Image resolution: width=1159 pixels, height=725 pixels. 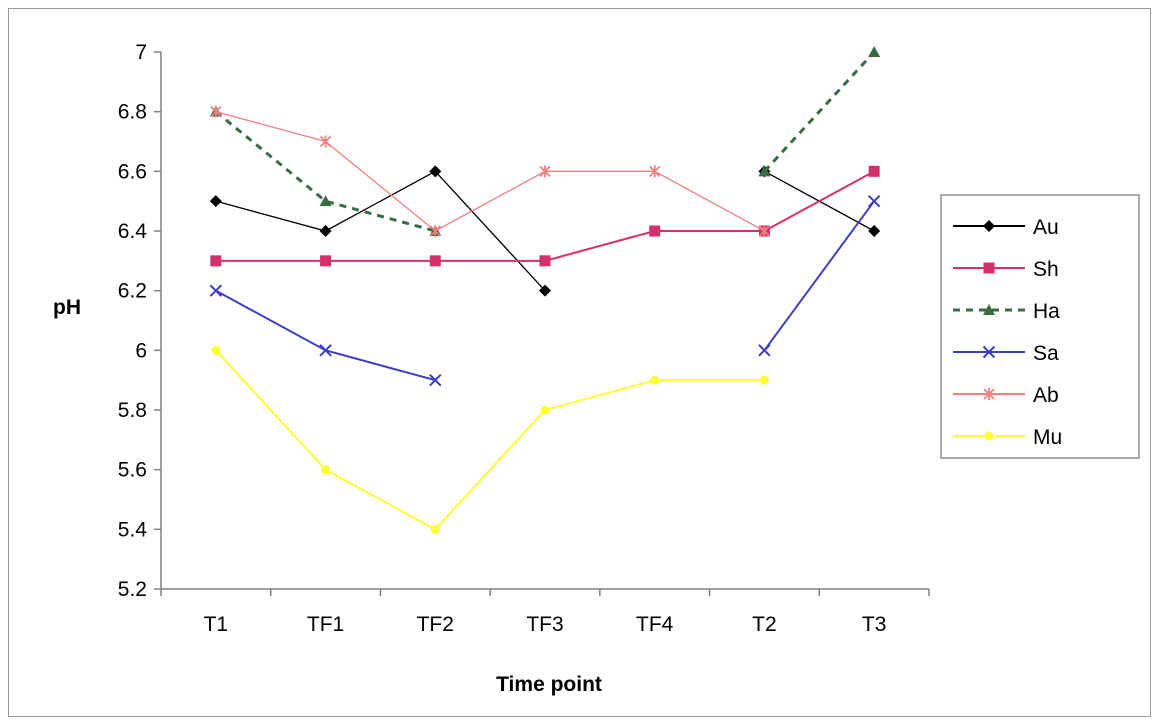 I want to click on y-tick-label: 6.8, so click(x=132, y=112).